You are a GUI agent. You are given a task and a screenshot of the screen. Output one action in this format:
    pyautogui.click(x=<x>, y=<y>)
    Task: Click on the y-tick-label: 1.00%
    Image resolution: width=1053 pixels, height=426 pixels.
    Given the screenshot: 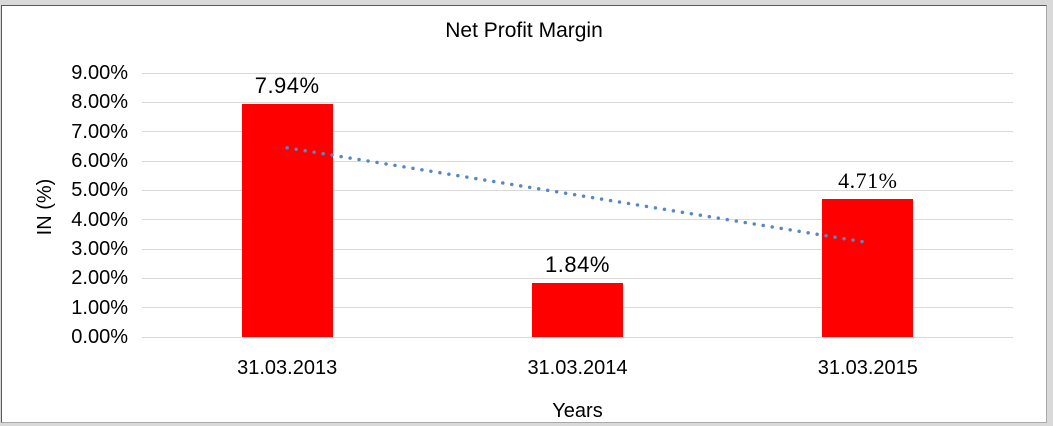 What is the action you would take?
    pyautogui.click(x=99, y=307)
    